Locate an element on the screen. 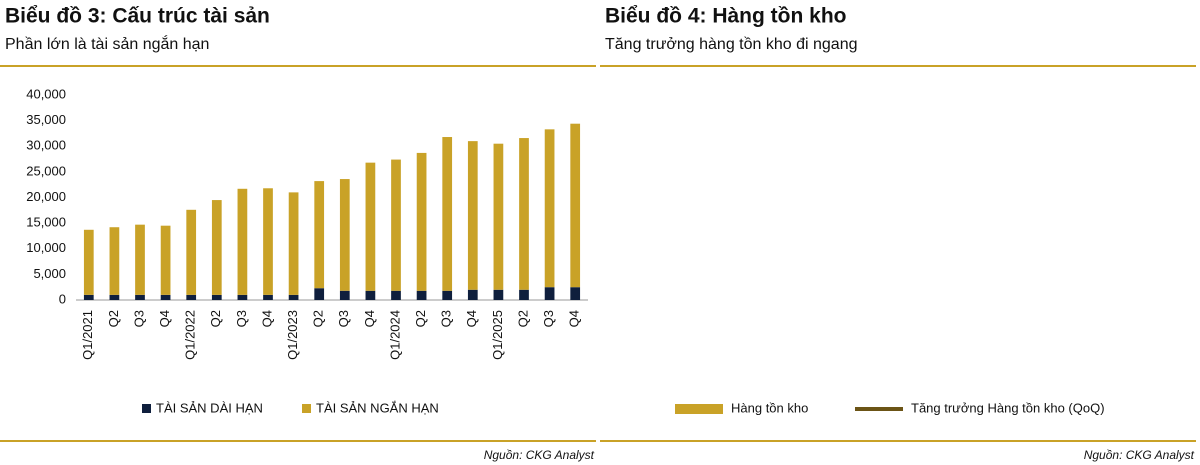 This screenshot has height=465, width=1200. y-tick-label: 25,000 is located at coordinates (46, 170).